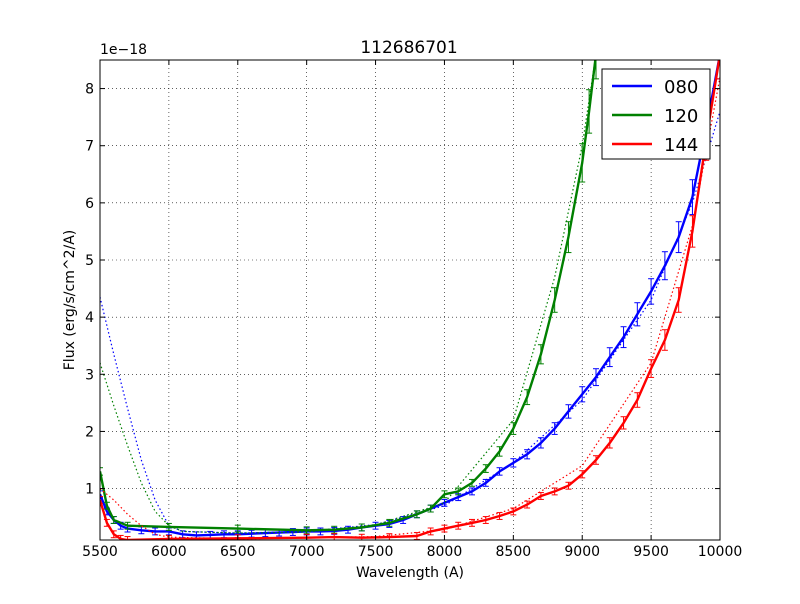 Image resolution: width=800 pixels, height=604 pixels. I want to click on x-tick-label: 6000, so click(169, 552).